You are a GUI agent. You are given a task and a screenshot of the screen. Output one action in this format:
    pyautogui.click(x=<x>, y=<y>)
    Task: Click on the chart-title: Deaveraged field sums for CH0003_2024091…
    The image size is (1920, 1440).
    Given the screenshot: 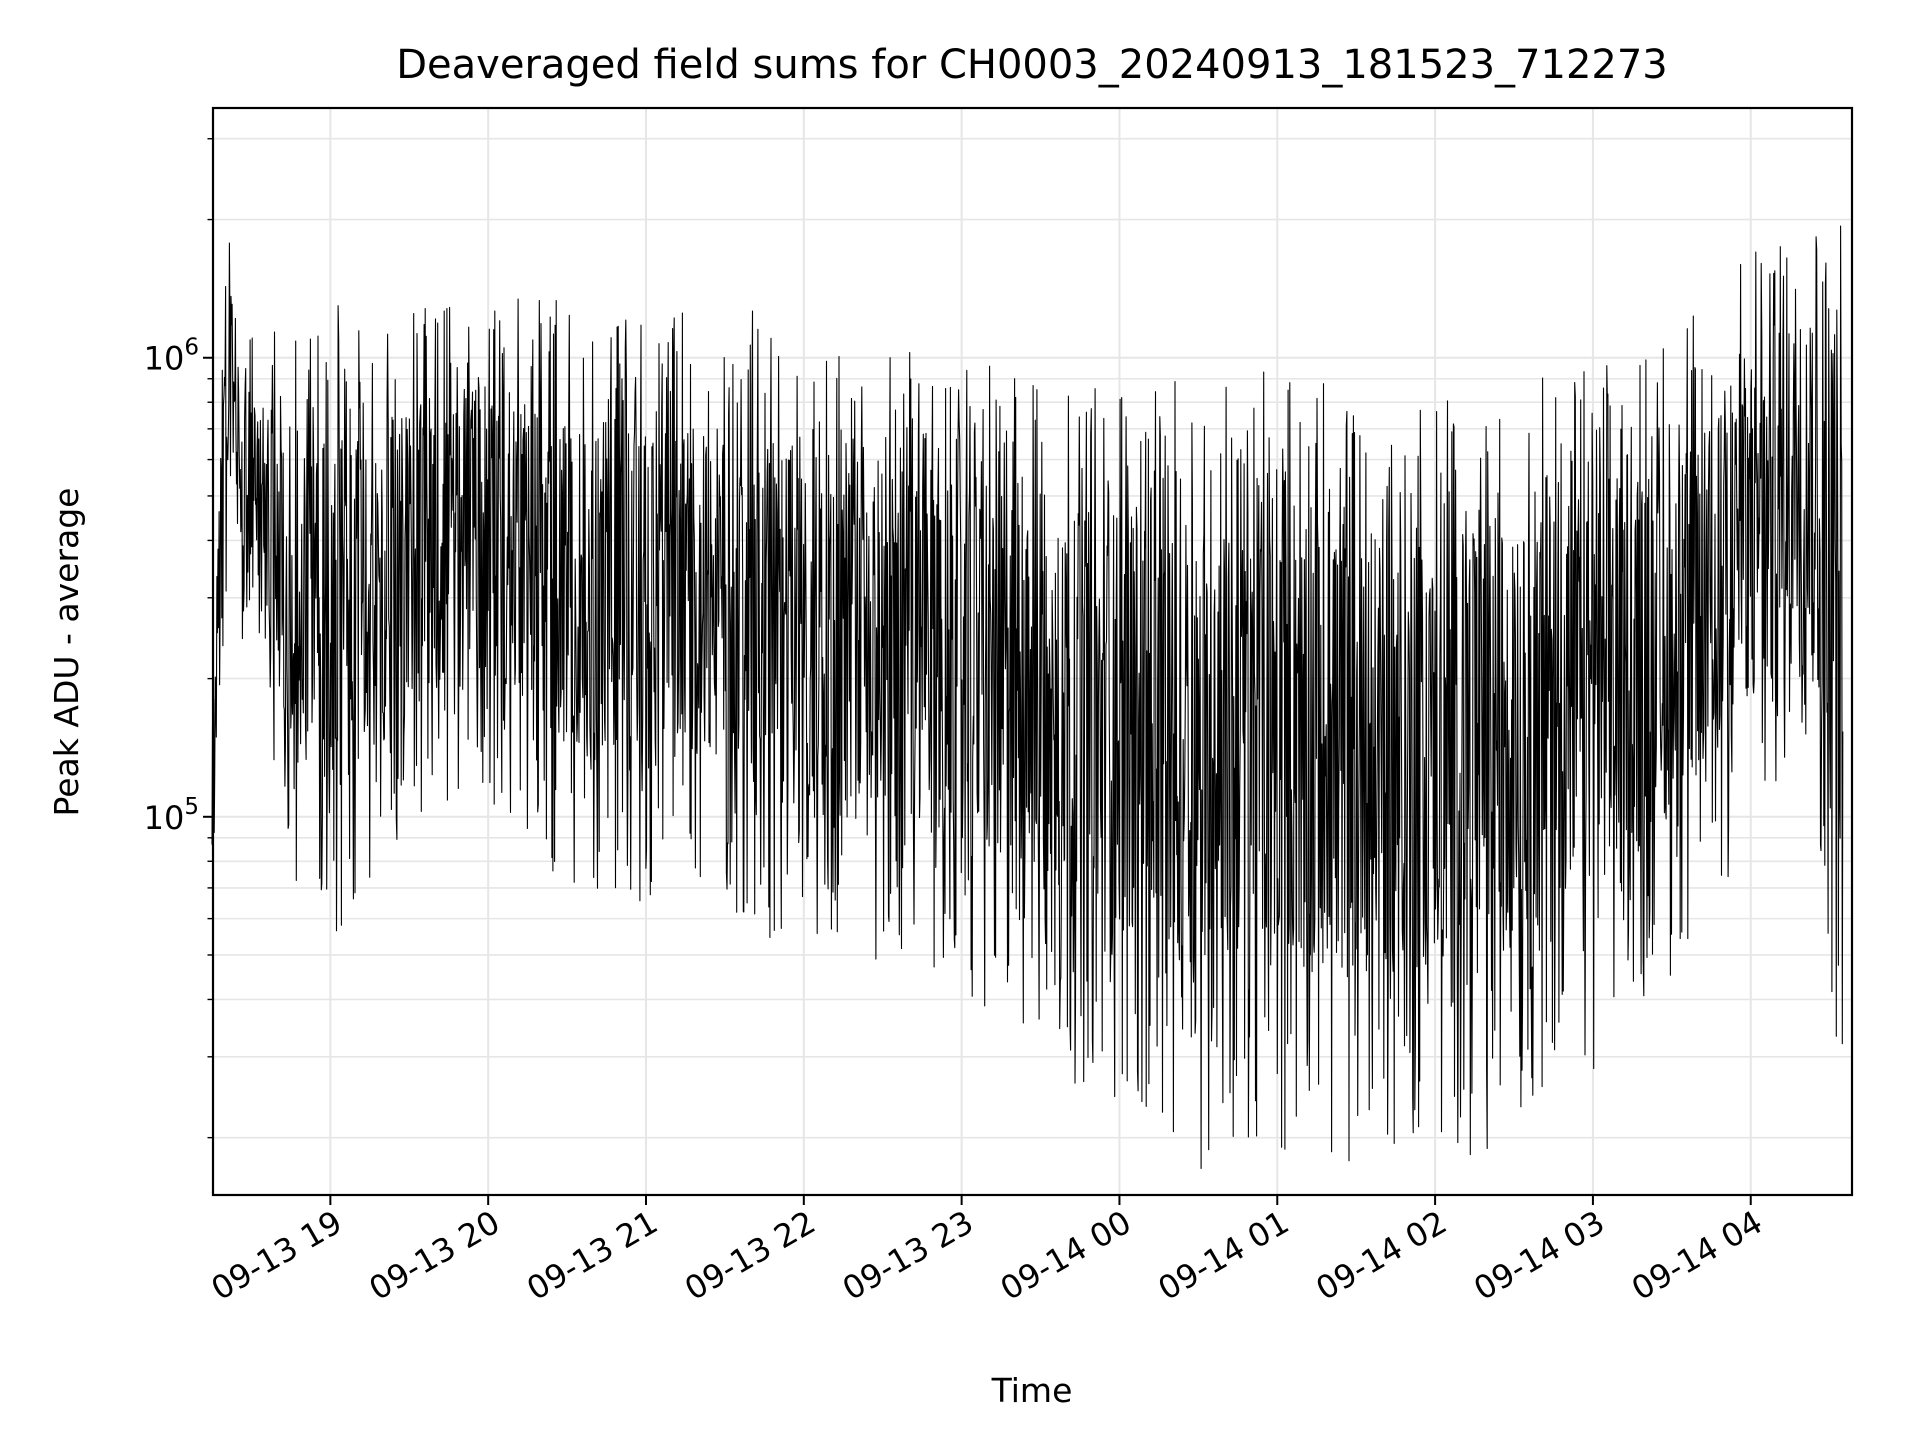 What is the action you would take?
    pyautogui.click(x=1032, y=65)
    